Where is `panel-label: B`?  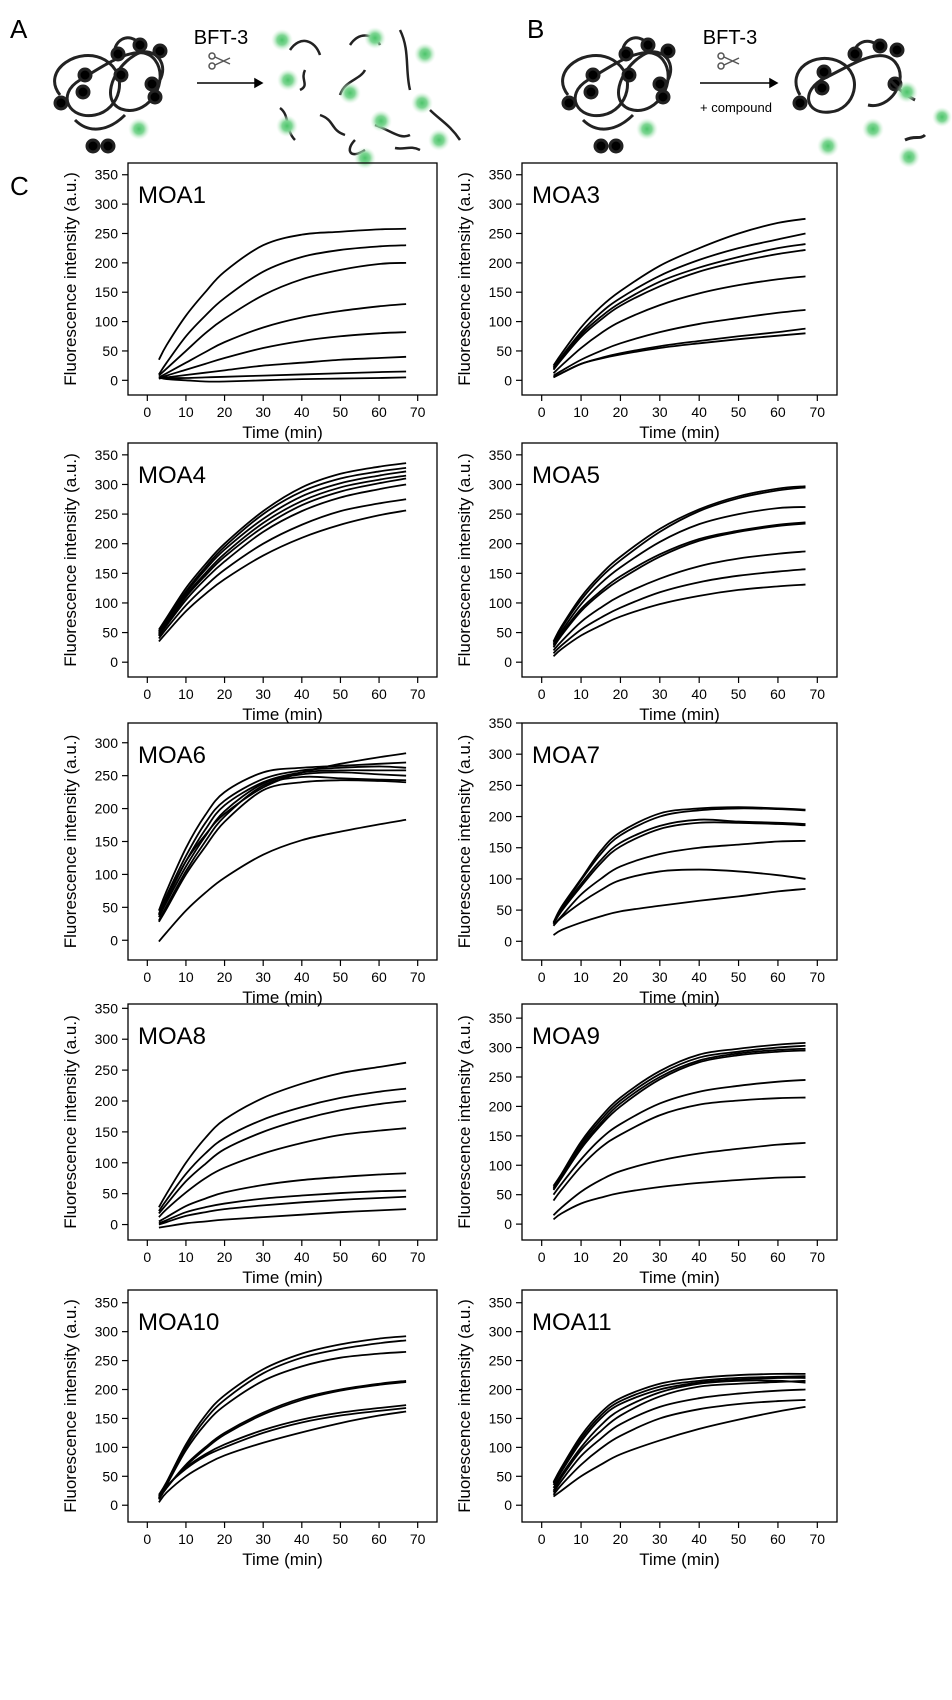 panel-label: B is located at coordinates (535, 29).